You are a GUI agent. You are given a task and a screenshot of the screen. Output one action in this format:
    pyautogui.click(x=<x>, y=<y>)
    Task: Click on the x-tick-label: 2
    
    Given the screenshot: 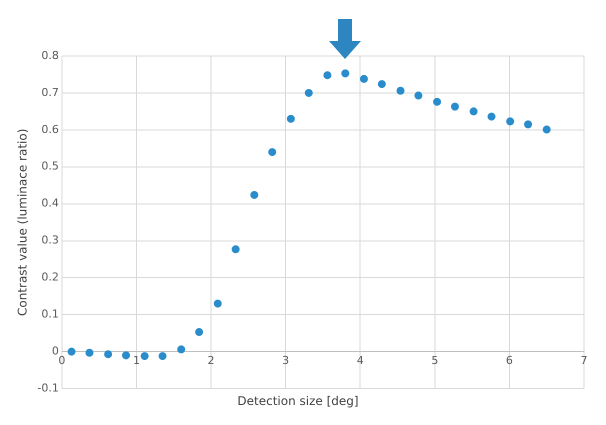 What is the action you would take?
    pyautogui.click(x=211, y=361)
    